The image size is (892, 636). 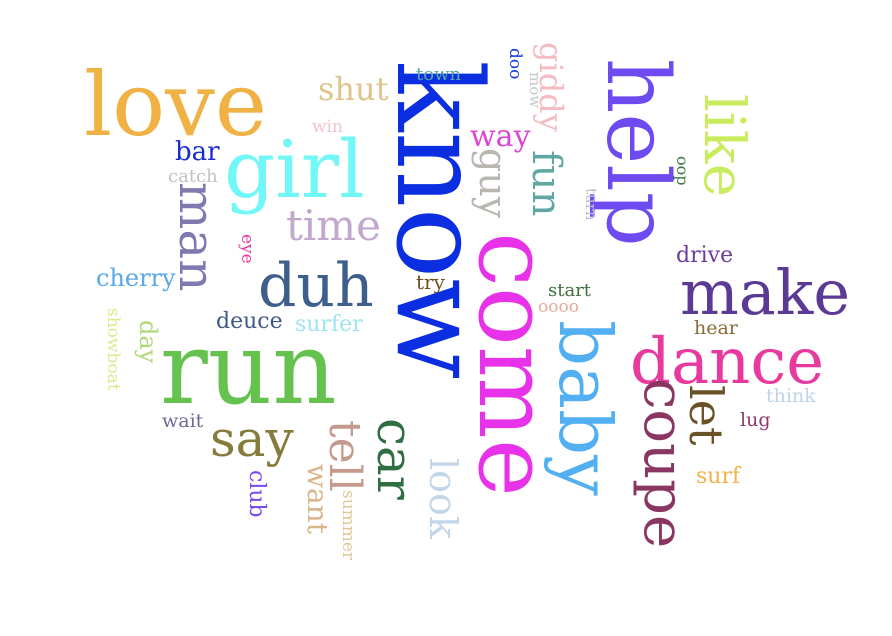 I want to click on word-say: say, so click(x=252, y=439).